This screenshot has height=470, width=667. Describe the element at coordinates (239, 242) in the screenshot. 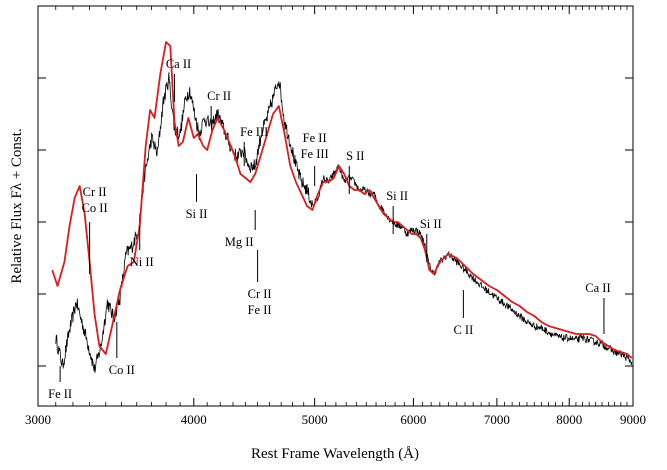

I see `annotation-label: Mg II` at that location.